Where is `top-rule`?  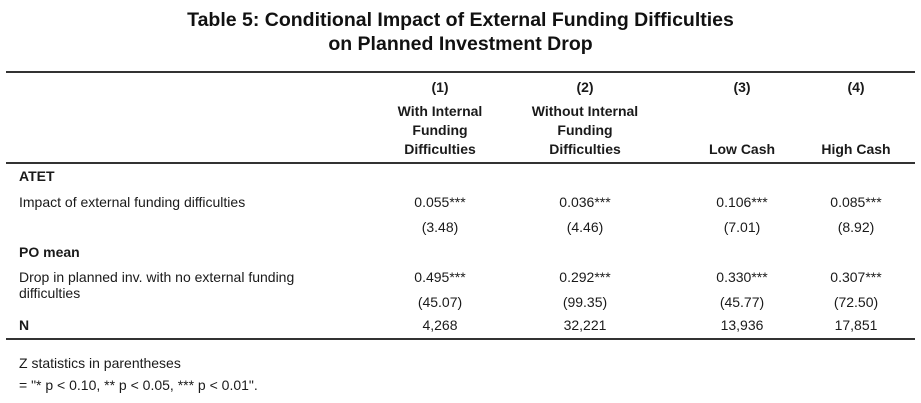 top-rule is located at coordinates (460, 72).